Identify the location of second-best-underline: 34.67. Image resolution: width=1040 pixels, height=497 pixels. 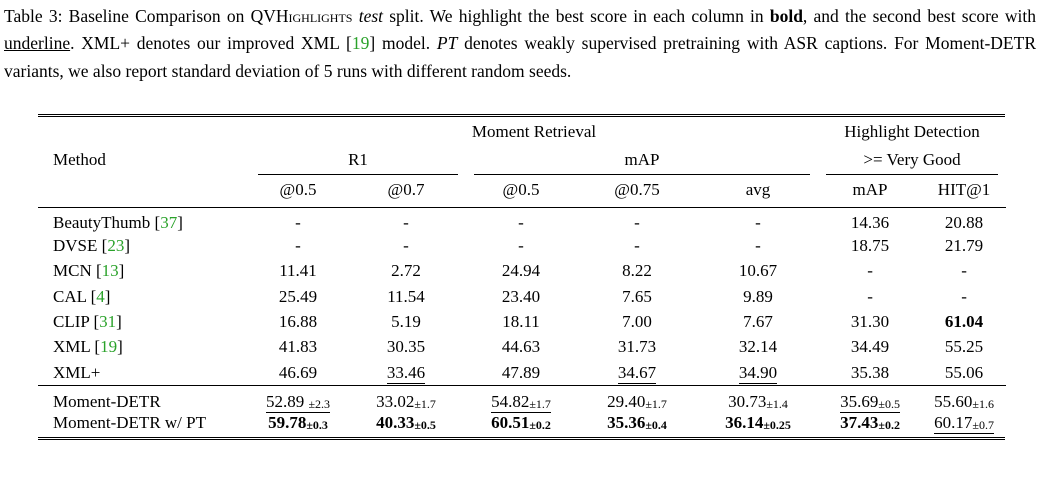
(637, 373).